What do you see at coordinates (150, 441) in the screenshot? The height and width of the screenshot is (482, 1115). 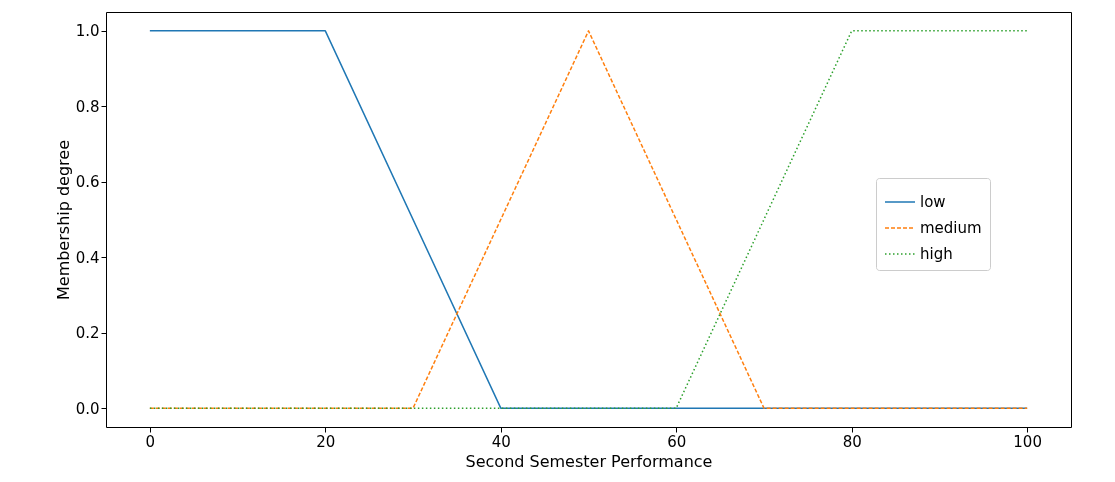 I see `x-tick-label: 0` at bounding box center [150, 441].